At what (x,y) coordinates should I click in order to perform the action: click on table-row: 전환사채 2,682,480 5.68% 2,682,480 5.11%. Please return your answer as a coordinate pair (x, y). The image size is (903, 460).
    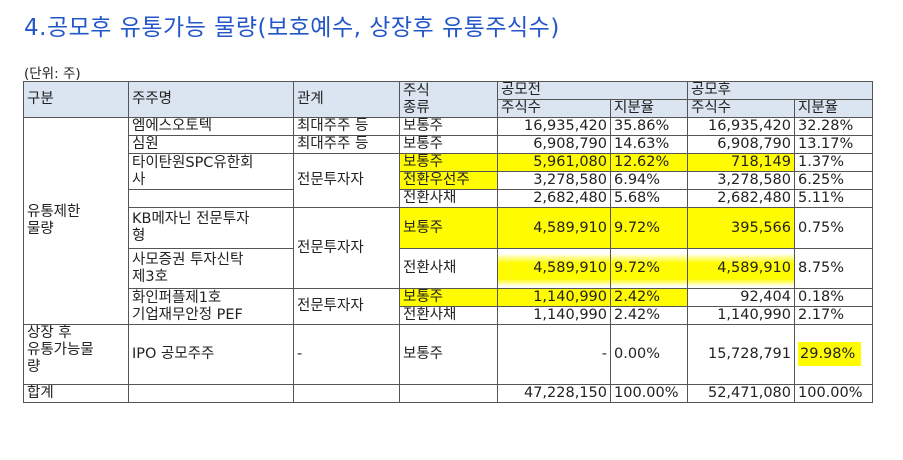
    Looking at the image, I should click on (448, 198).